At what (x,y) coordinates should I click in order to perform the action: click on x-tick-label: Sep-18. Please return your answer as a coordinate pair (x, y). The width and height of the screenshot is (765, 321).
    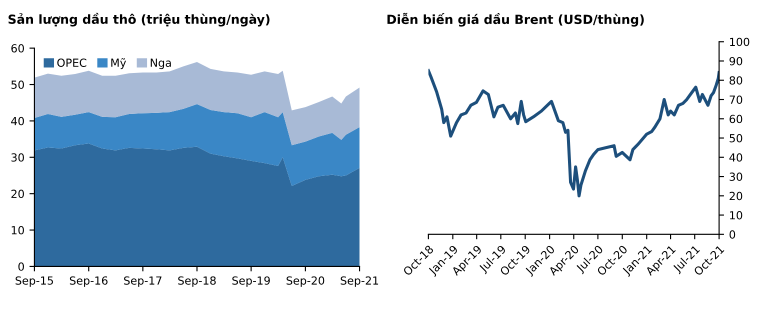
    Looking at the image, I should click on (197, 281).